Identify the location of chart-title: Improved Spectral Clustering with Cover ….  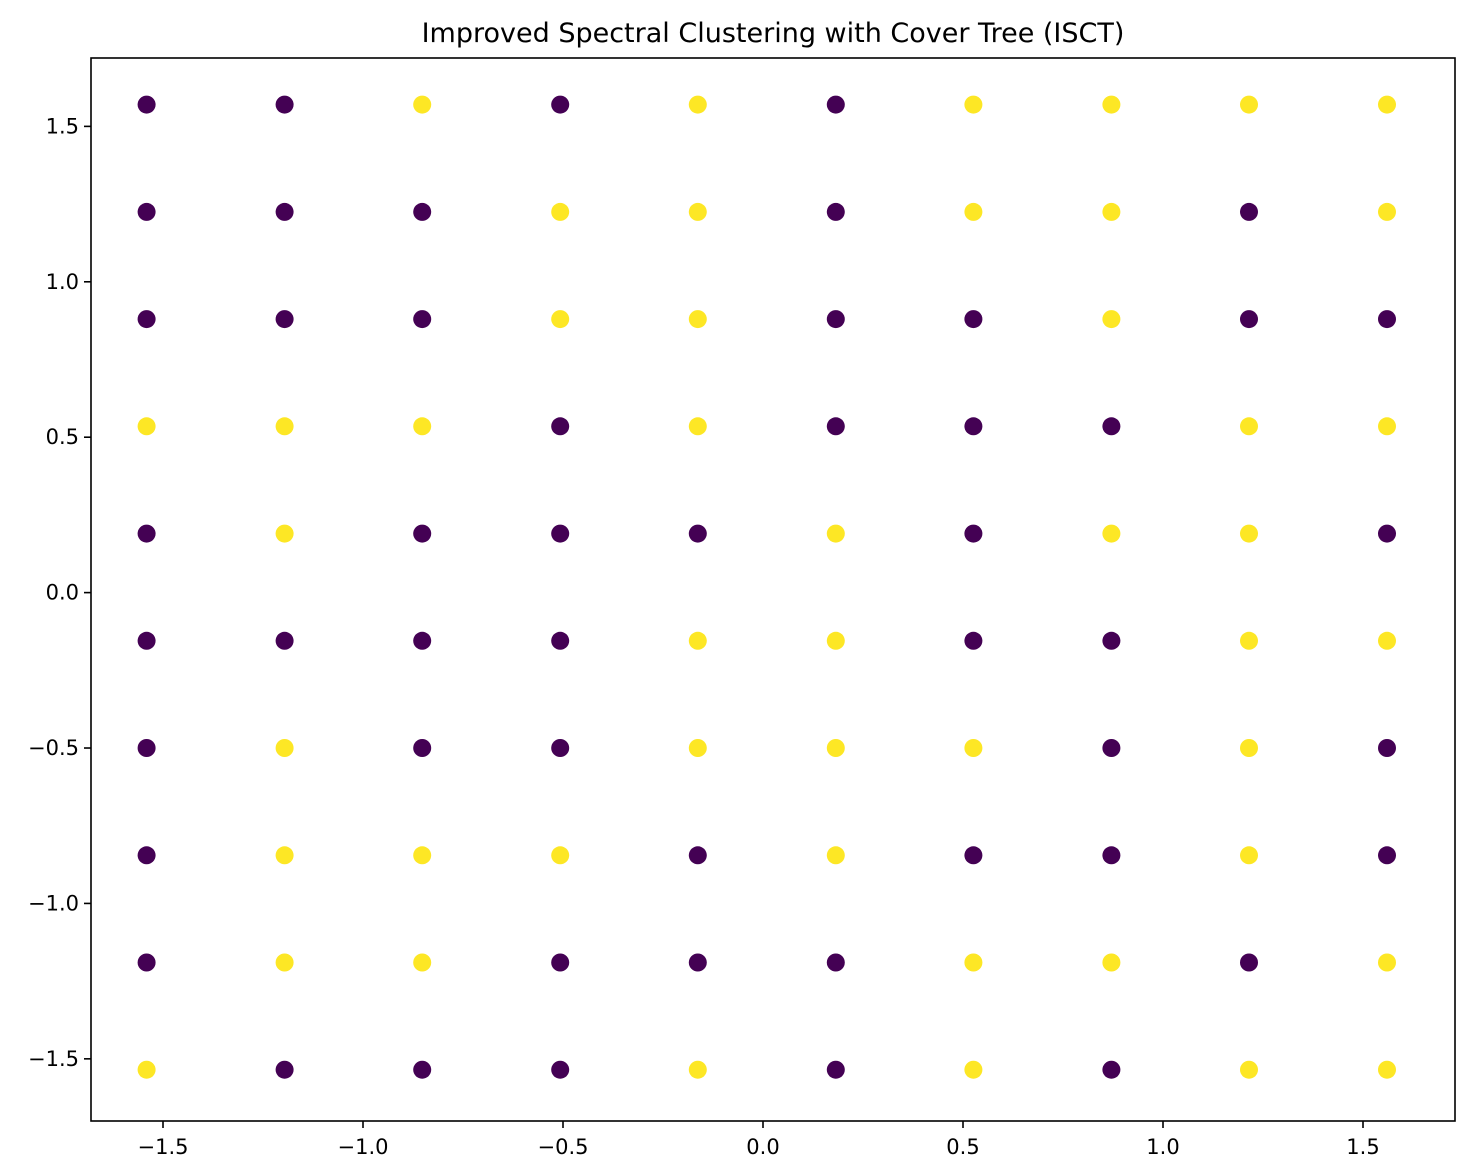
(773, 33).